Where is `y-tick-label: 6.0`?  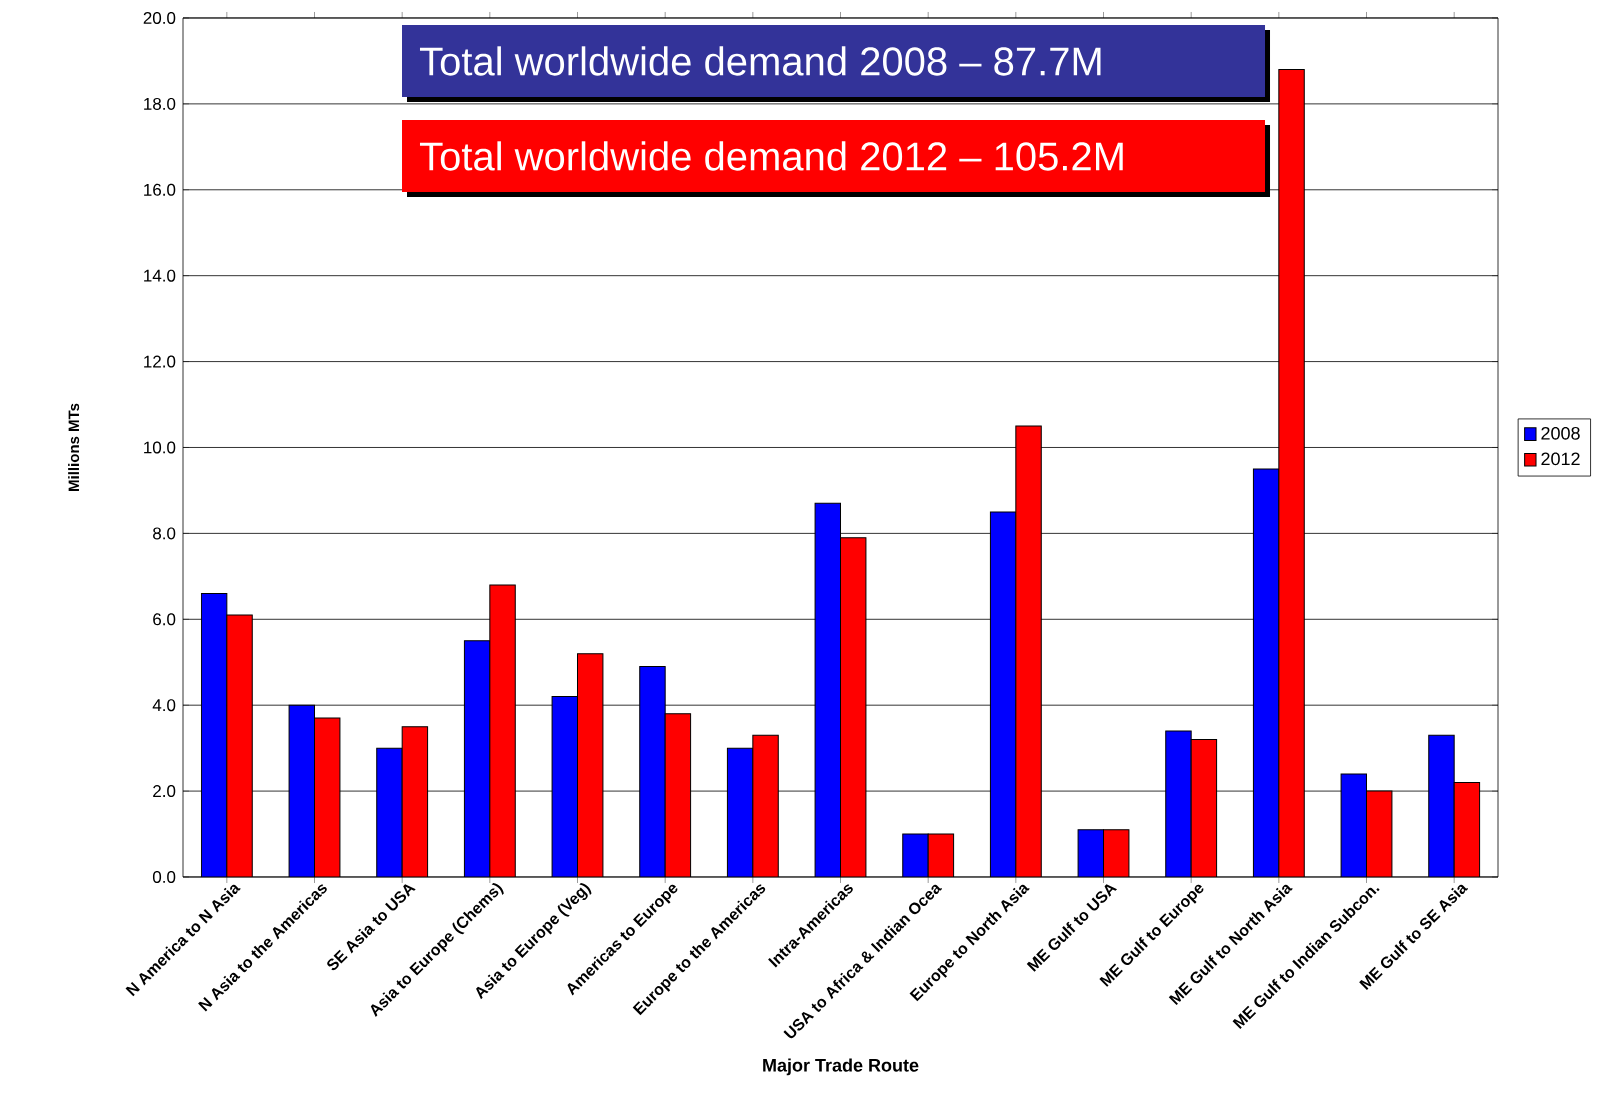 y-tick-label: 6.0 is located at coordinates (164, 619).